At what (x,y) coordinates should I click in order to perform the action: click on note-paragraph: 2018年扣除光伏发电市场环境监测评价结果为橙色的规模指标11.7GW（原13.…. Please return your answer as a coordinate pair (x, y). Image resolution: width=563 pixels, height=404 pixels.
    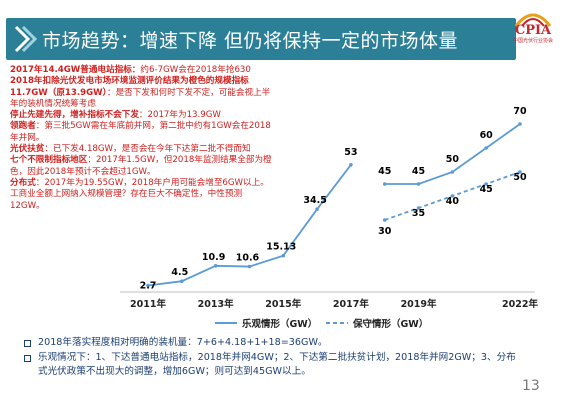
    Looking at the image, I should click on (142, 93).